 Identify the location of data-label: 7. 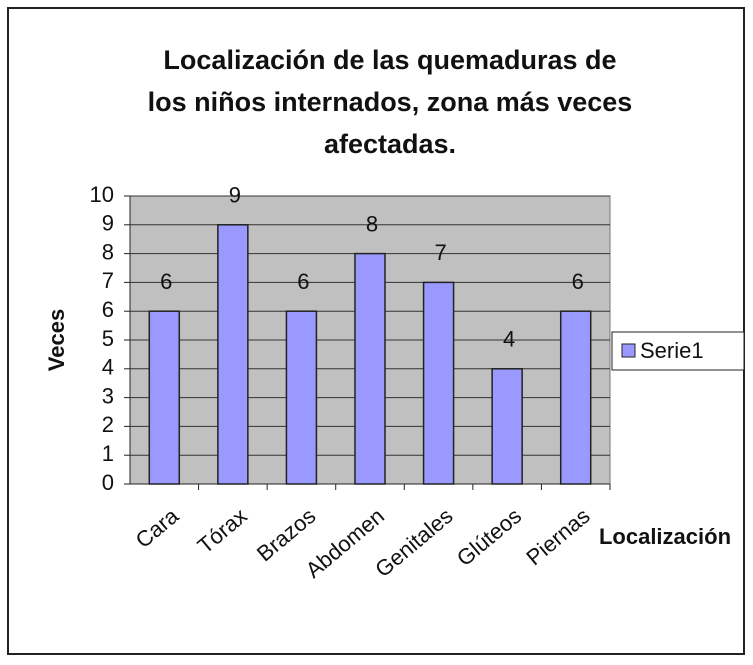
(440, 252).